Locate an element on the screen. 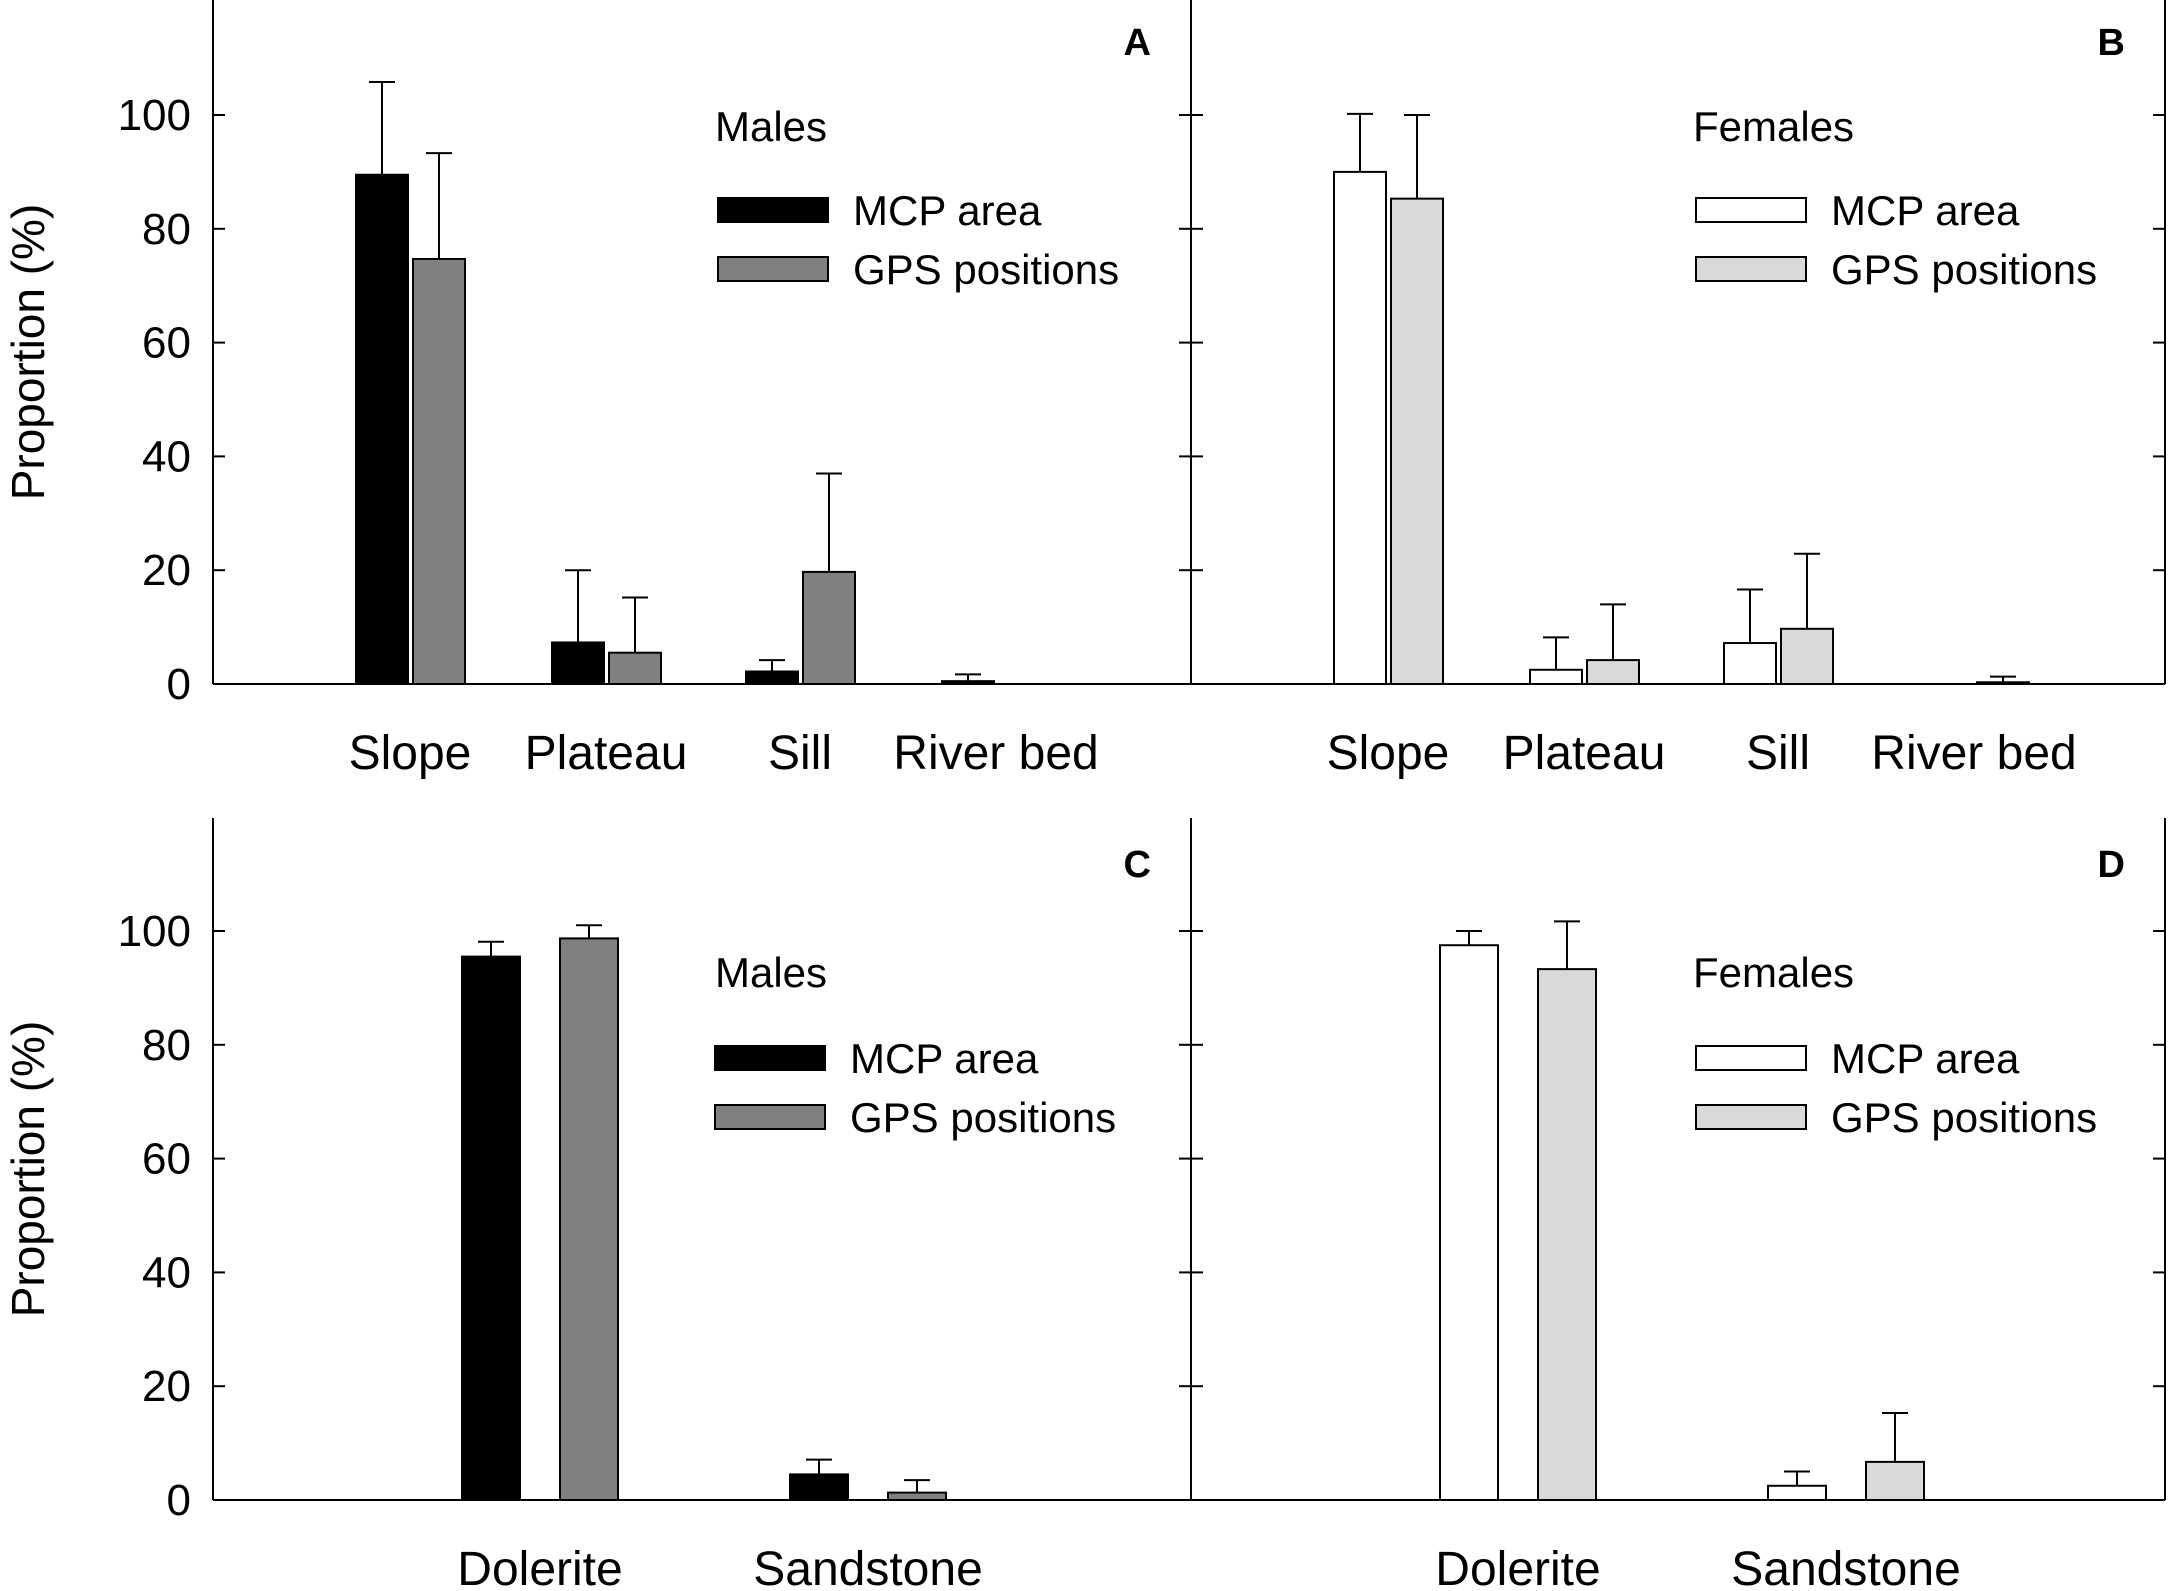  panel-letter: C is located at coordinates (1137, 865).